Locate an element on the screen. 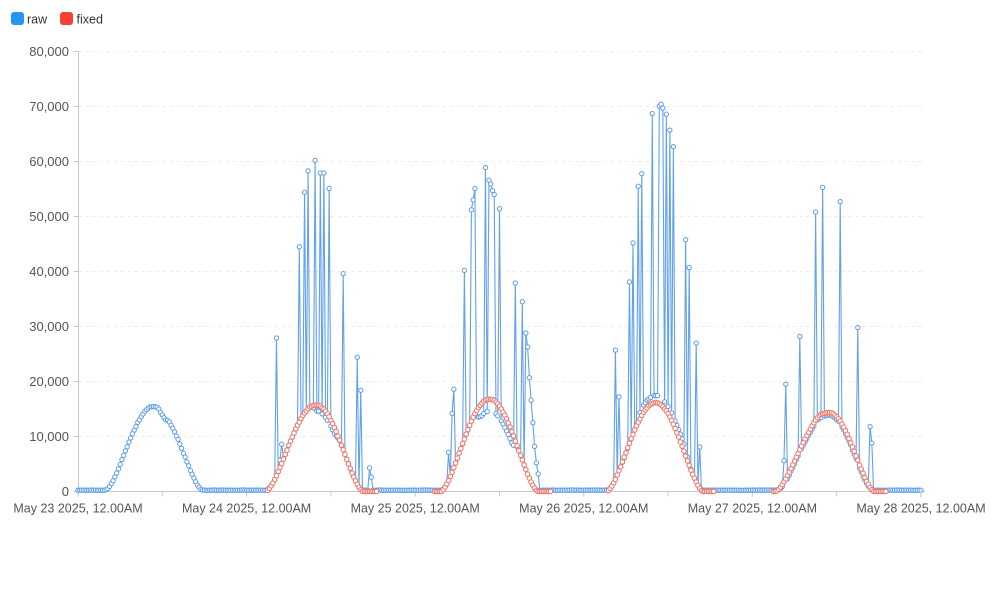 This screenshot has width=1000, height=605. svg-text: 20,000 is located at coordinates (49, 381).